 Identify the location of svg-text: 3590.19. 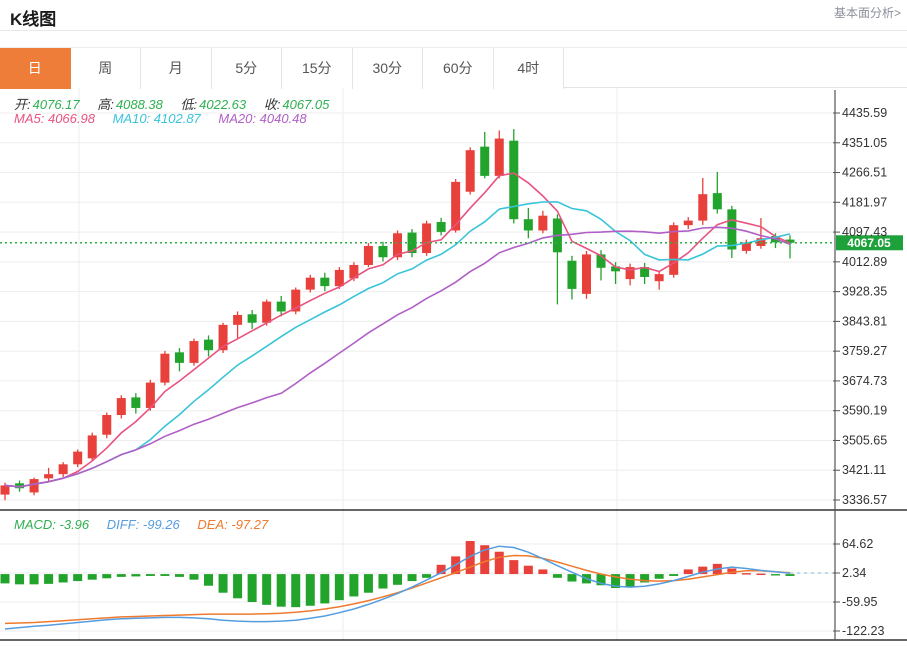
(864, 411).